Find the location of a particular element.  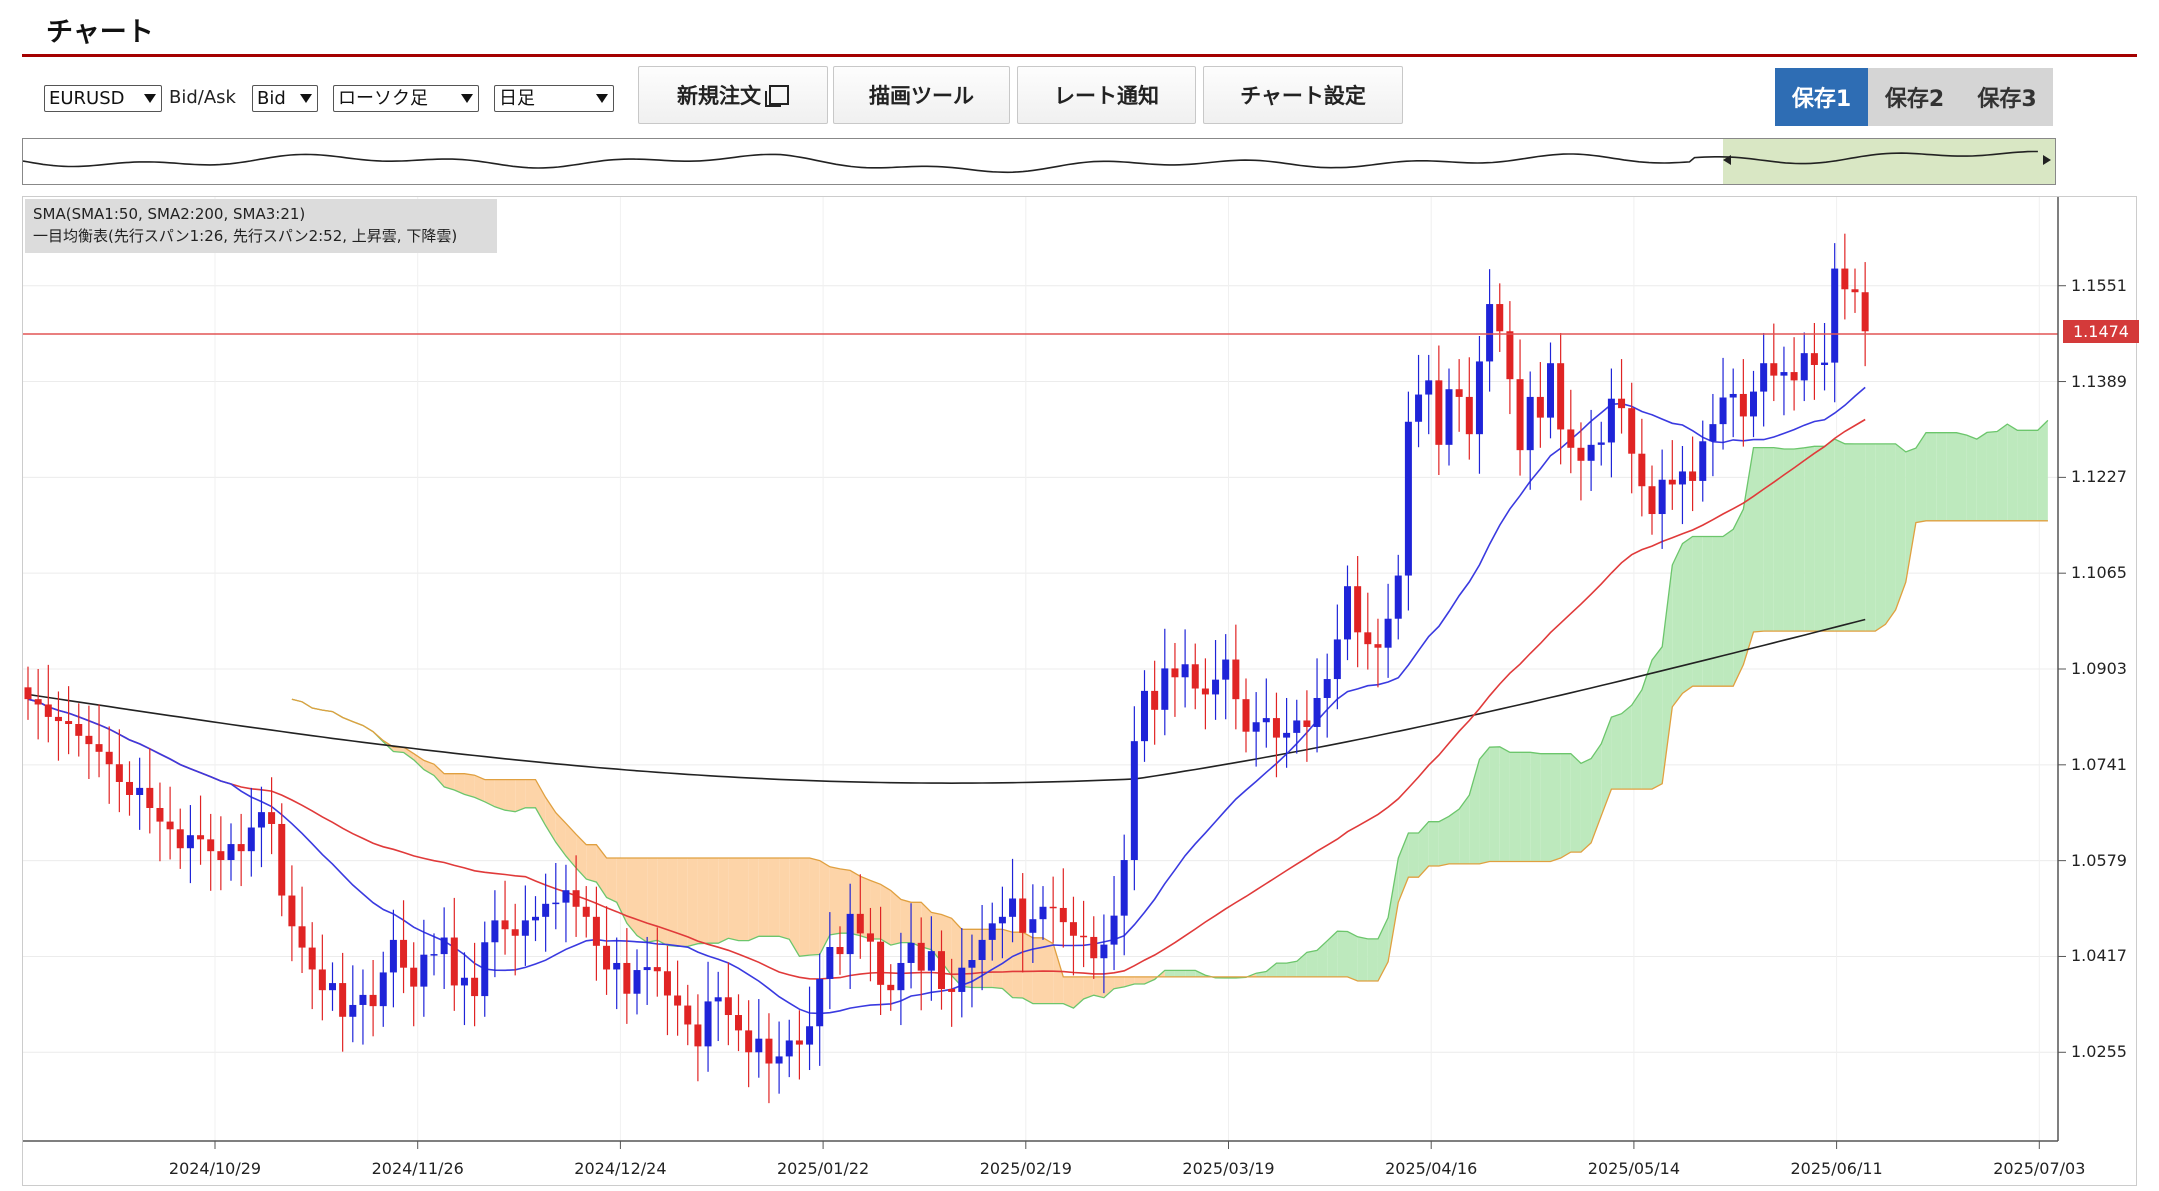

chart-type-select: ローソク足 is located at coordinates (406, 98).